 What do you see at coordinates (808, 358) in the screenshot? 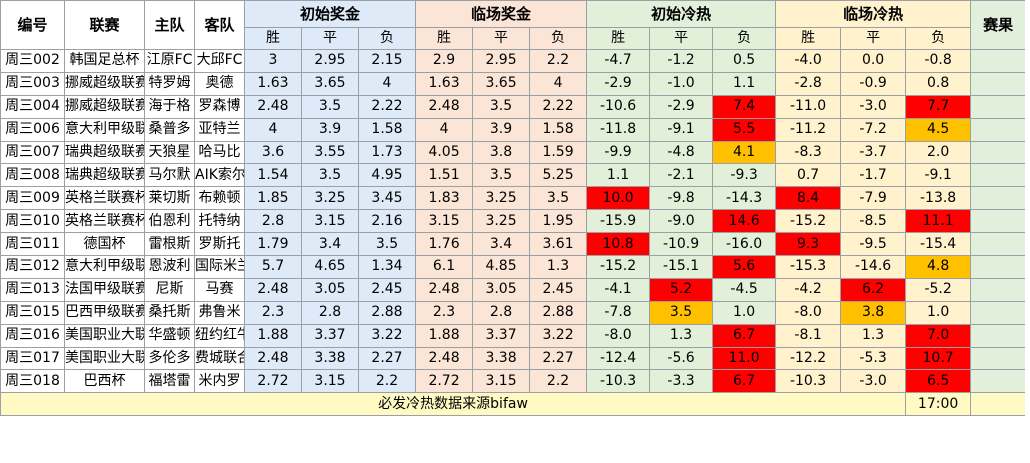
I see `live-cold-win-cell: -12.2` at bounding box center [808, 358].